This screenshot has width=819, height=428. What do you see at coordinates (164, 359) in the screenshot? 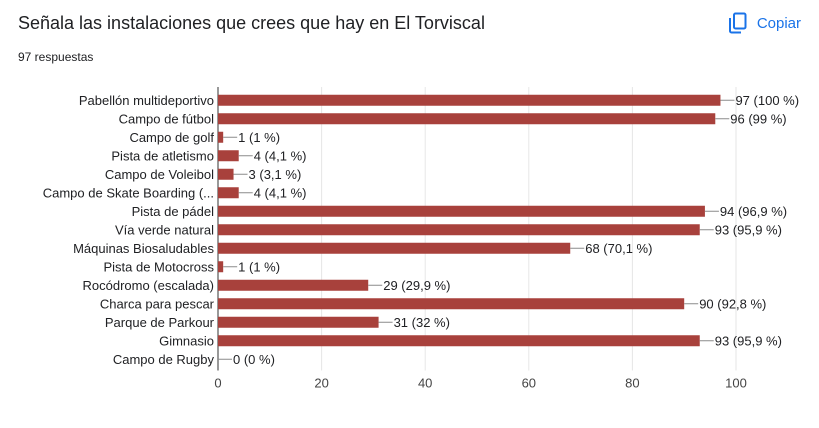
I see `category-label: Campo de Rugby` at bounding box center [164, 359].